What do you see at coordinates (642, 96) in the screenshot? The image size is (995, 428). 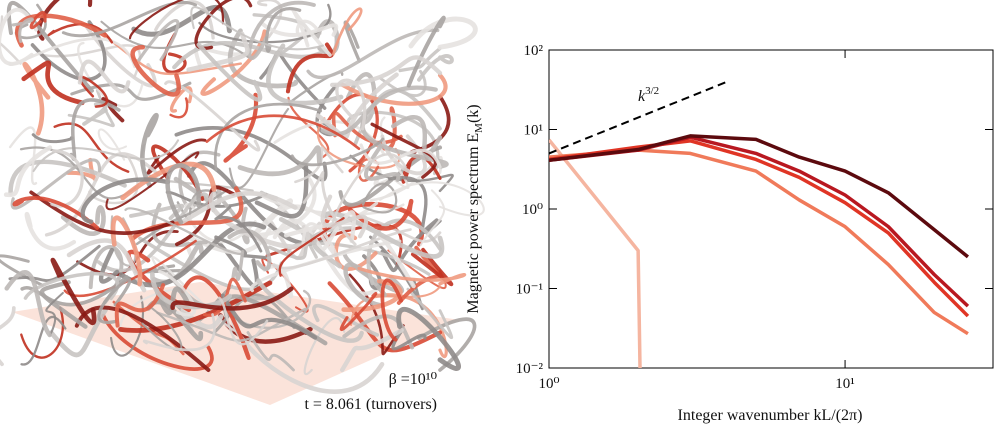 I see `reference-label-base: k` at bounding box center [642, 96].